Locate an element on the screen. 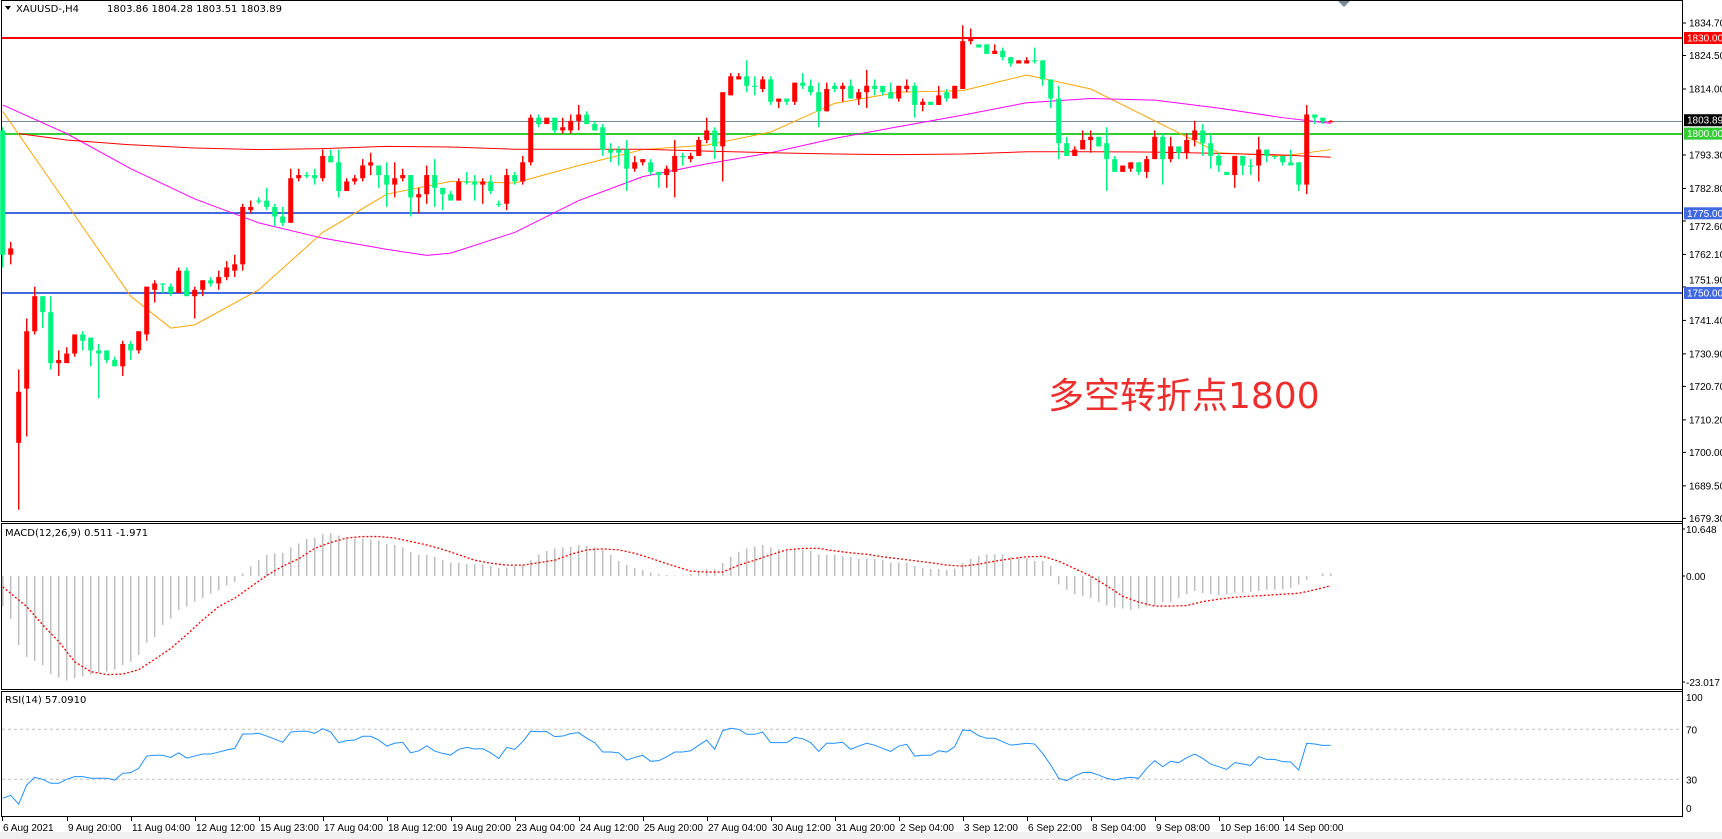 This screenshot has width=1722, height=839. moving-average-line is located at coordinates (666, 177).